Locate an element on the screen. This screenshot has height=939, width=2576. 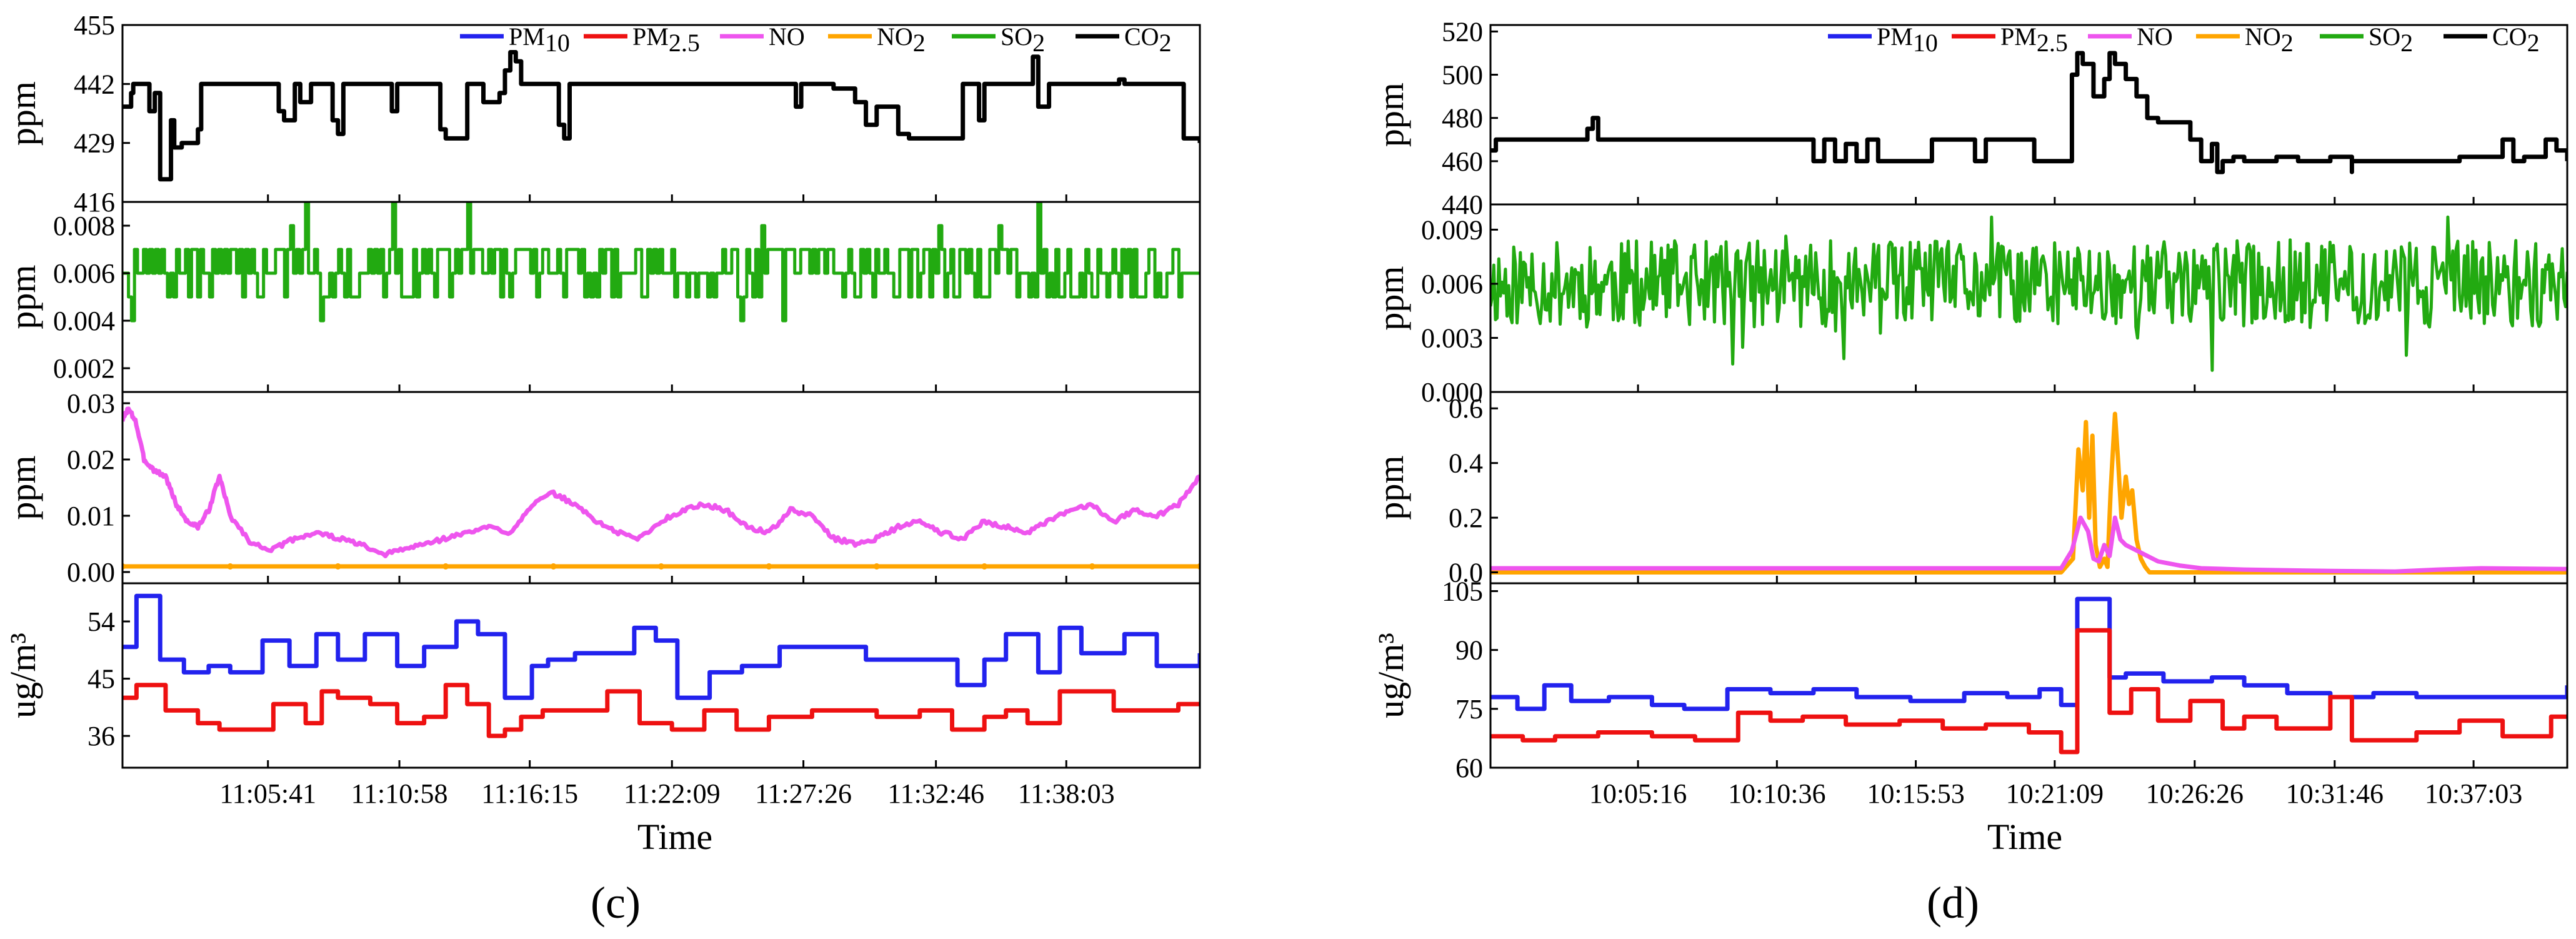
legend-item-no2: NO2 is located at coordinates (2245, 40).